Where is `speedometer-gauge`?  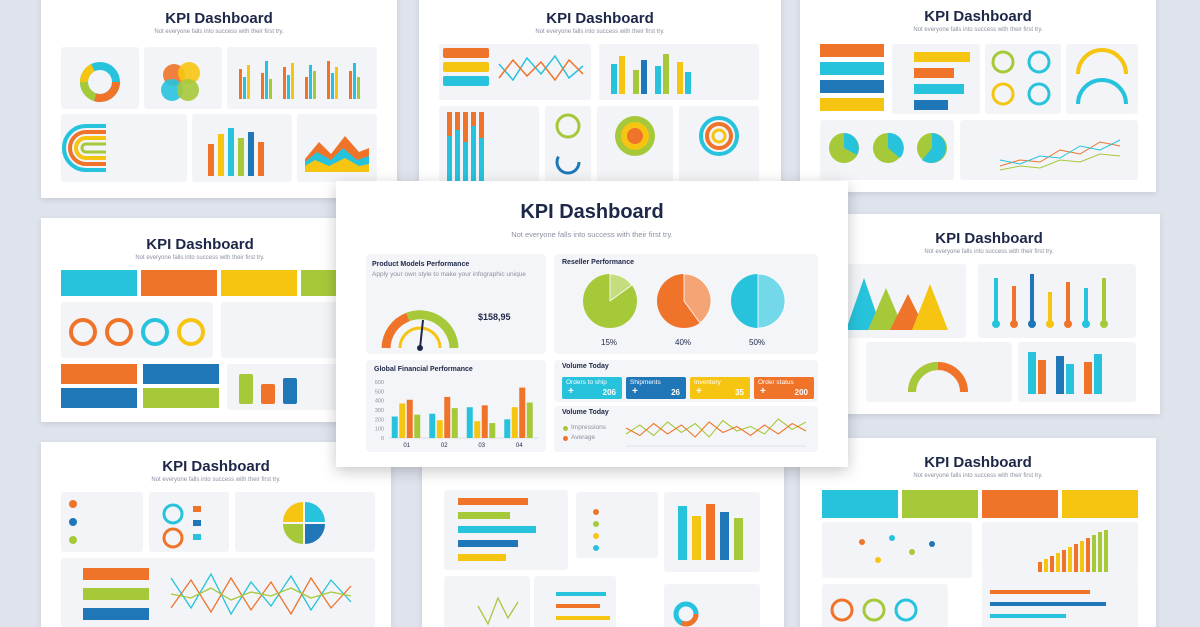
speedometer-gauge is located at coordinates (420, 330).